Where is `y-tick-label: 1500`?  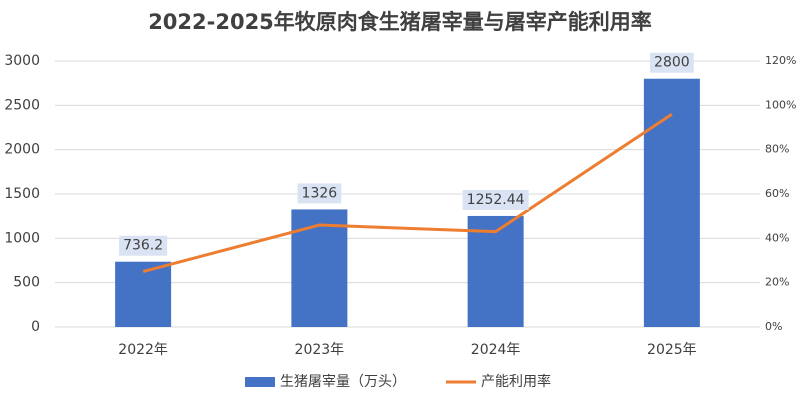
y-tick-label: 1500 is located at coordinates (22, 194).